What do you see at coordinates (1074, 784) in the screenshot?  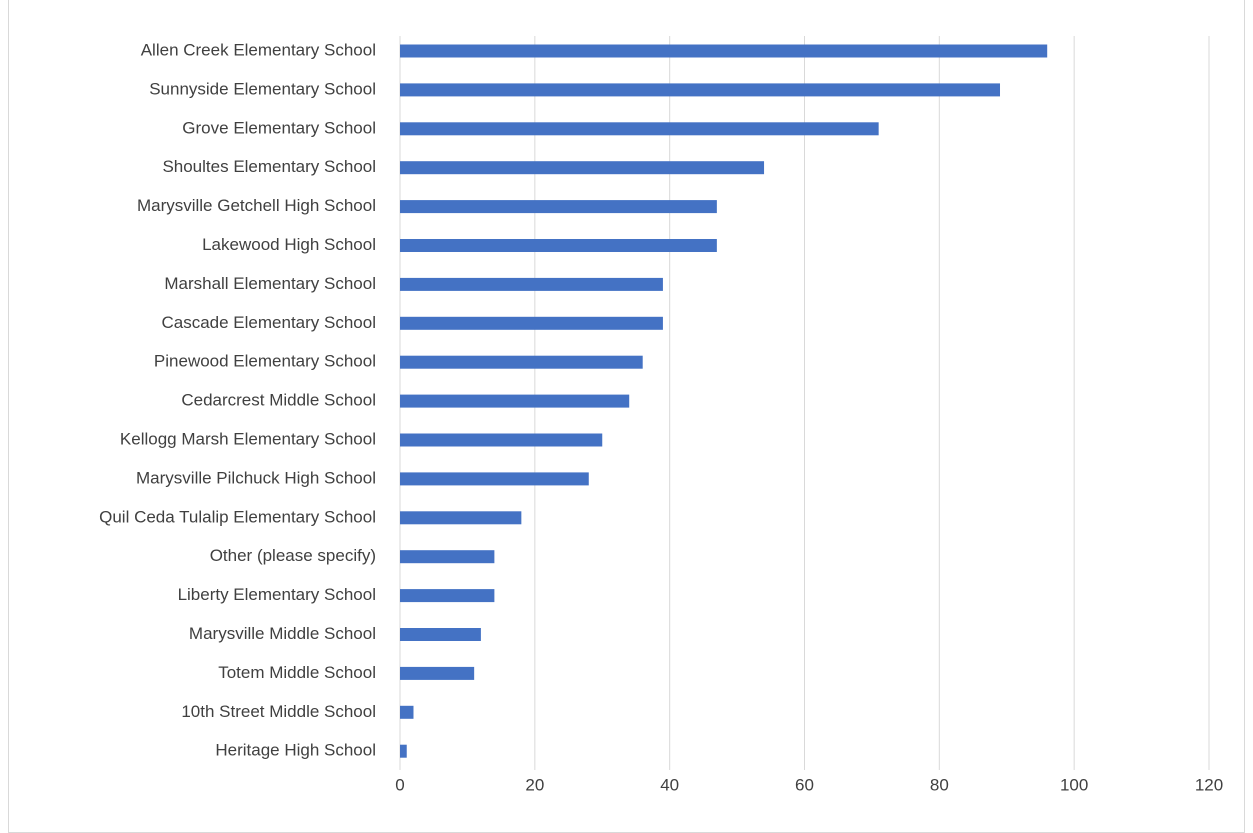 I see `x-tick-label: 100` at bounding box center [1074, 784].